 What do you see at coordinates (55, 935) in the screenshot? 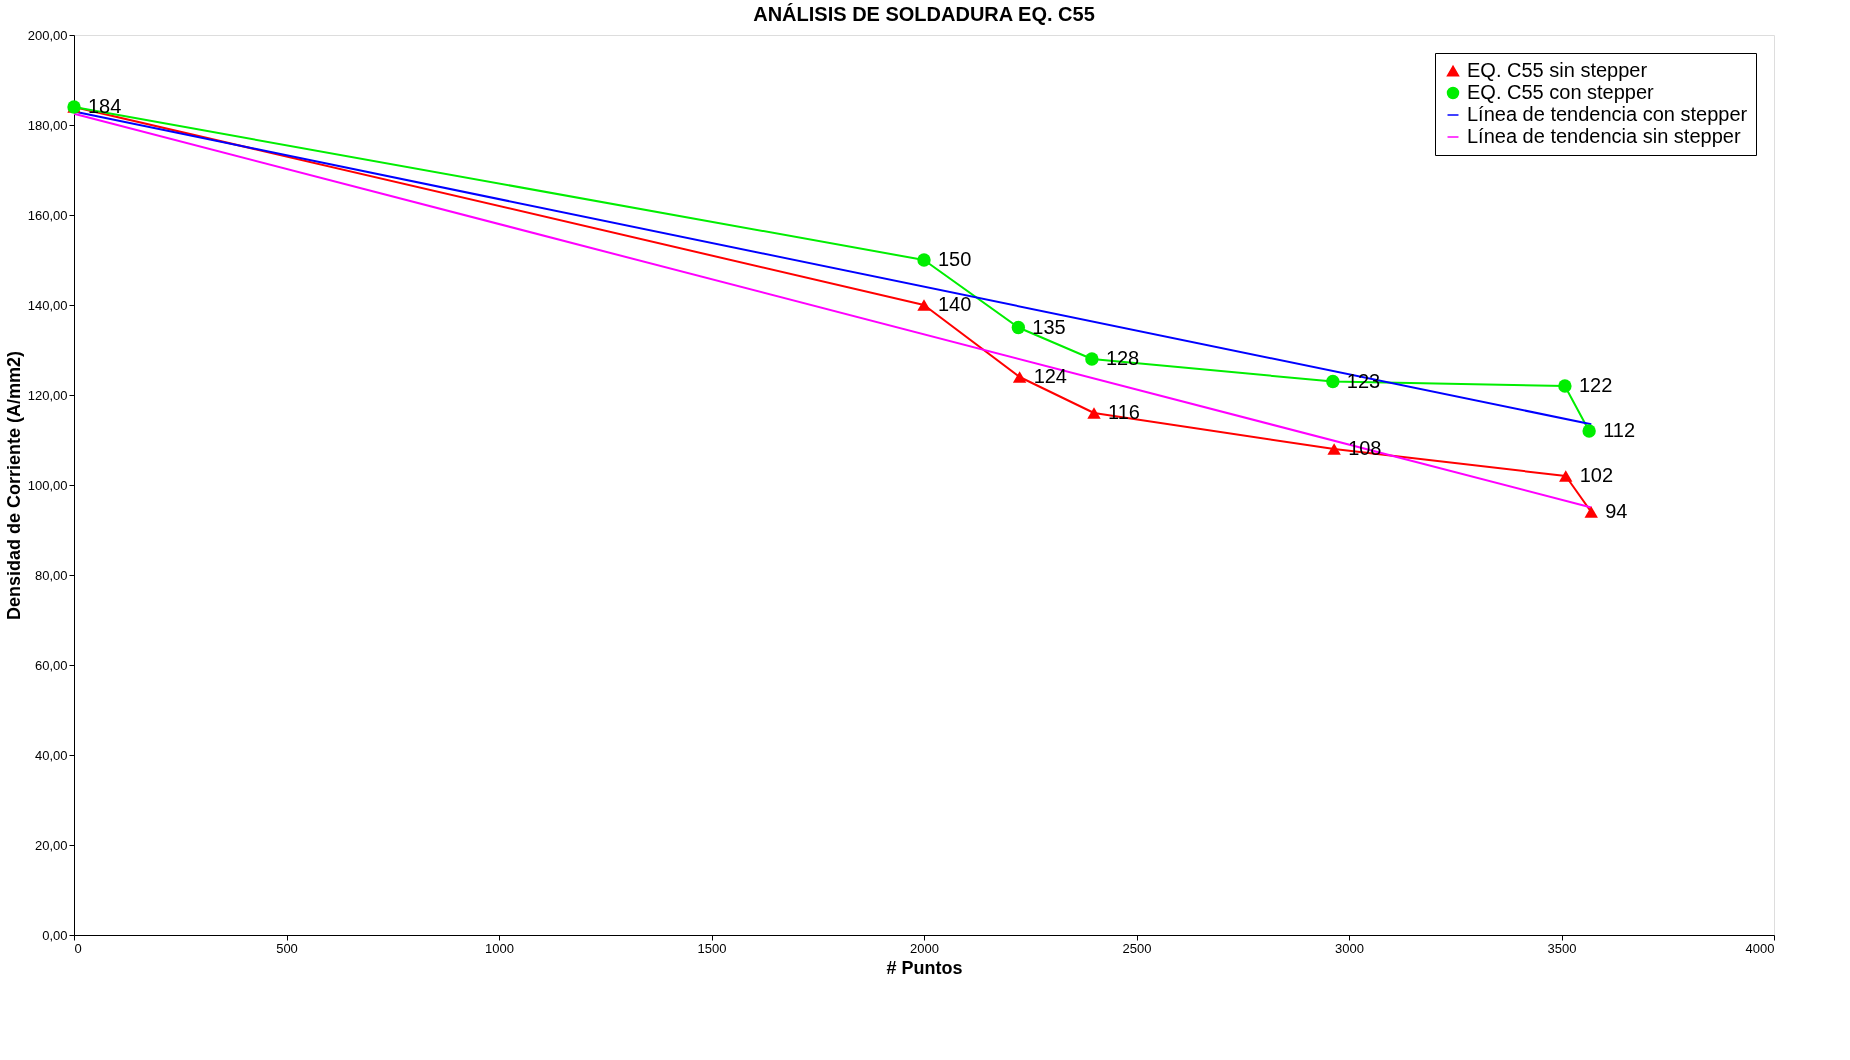
I see `y-tick-label: 0,00` at bounding box center [55, 935].